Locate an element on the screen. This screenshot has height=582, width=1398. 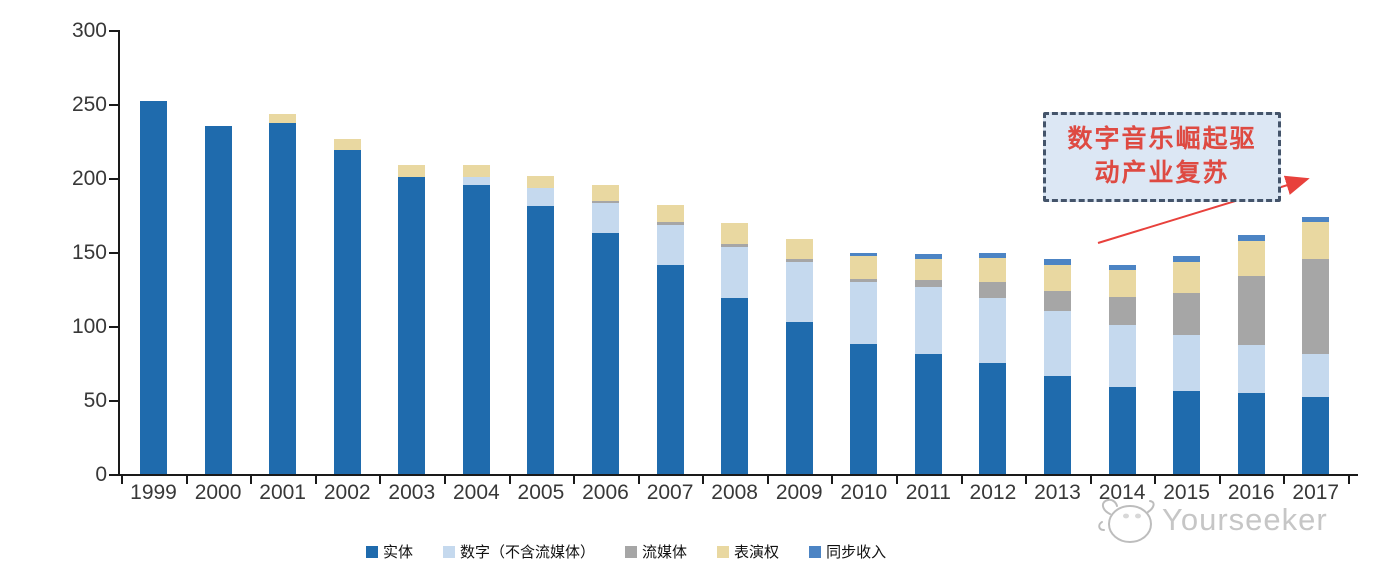
x-axis-line is located at coordinates (738, 475).